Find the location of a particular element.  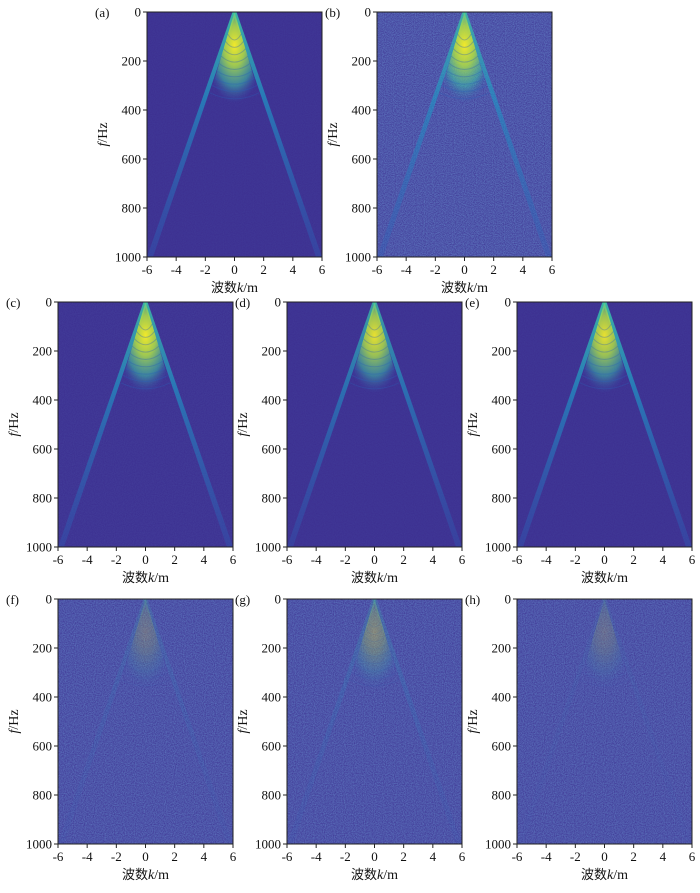

panel-a: -6 -4 -2 0 2 4 6 0 200 400 600 800 1000 (a) f/Hz 波数k/m is located at coordinates (210, 151).